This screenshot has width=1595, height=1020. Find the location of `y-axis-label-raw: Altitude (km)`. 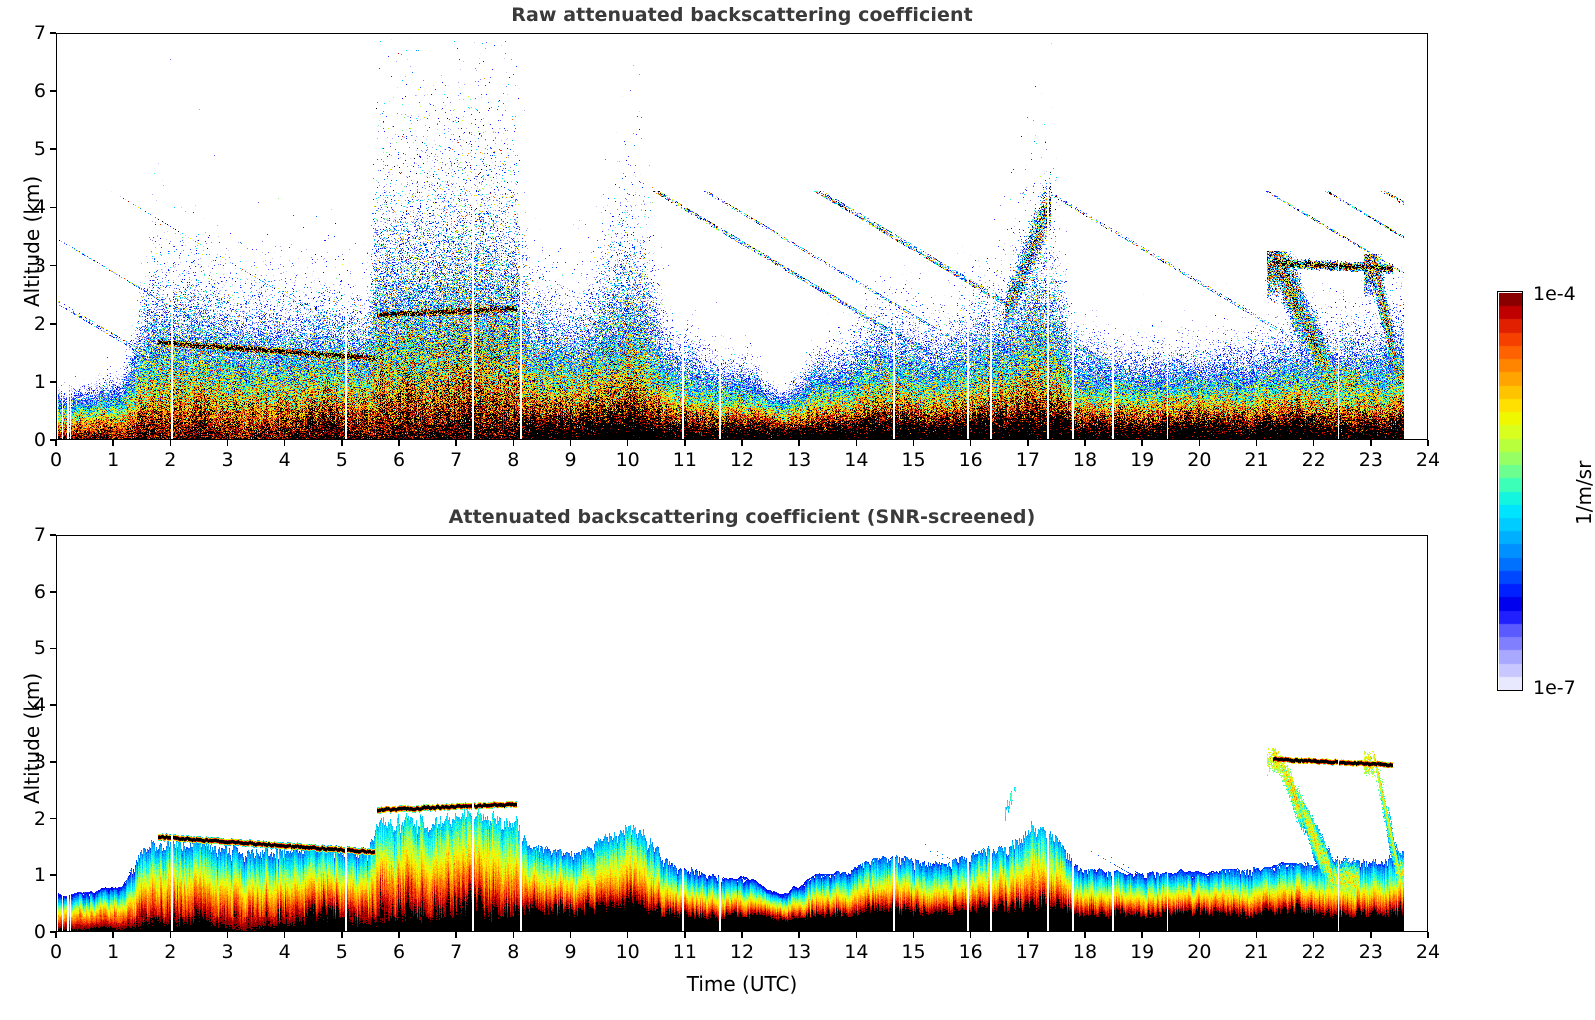

y-axis-label-raw: Altitude (km) is located at coordinates (32, 241).